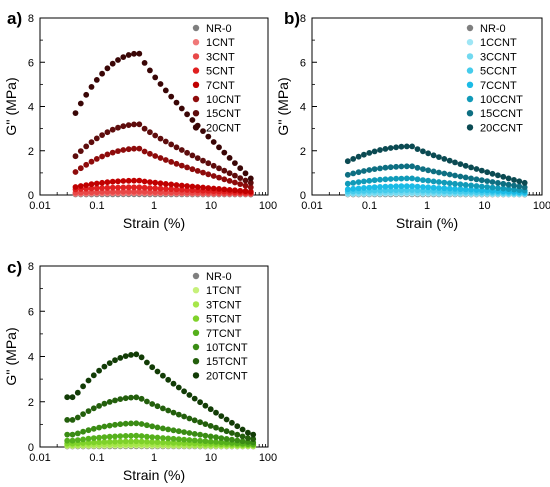 The width and height of the screenshot is (550, 487). I want to click on series-20CNT, so click(163, 116).